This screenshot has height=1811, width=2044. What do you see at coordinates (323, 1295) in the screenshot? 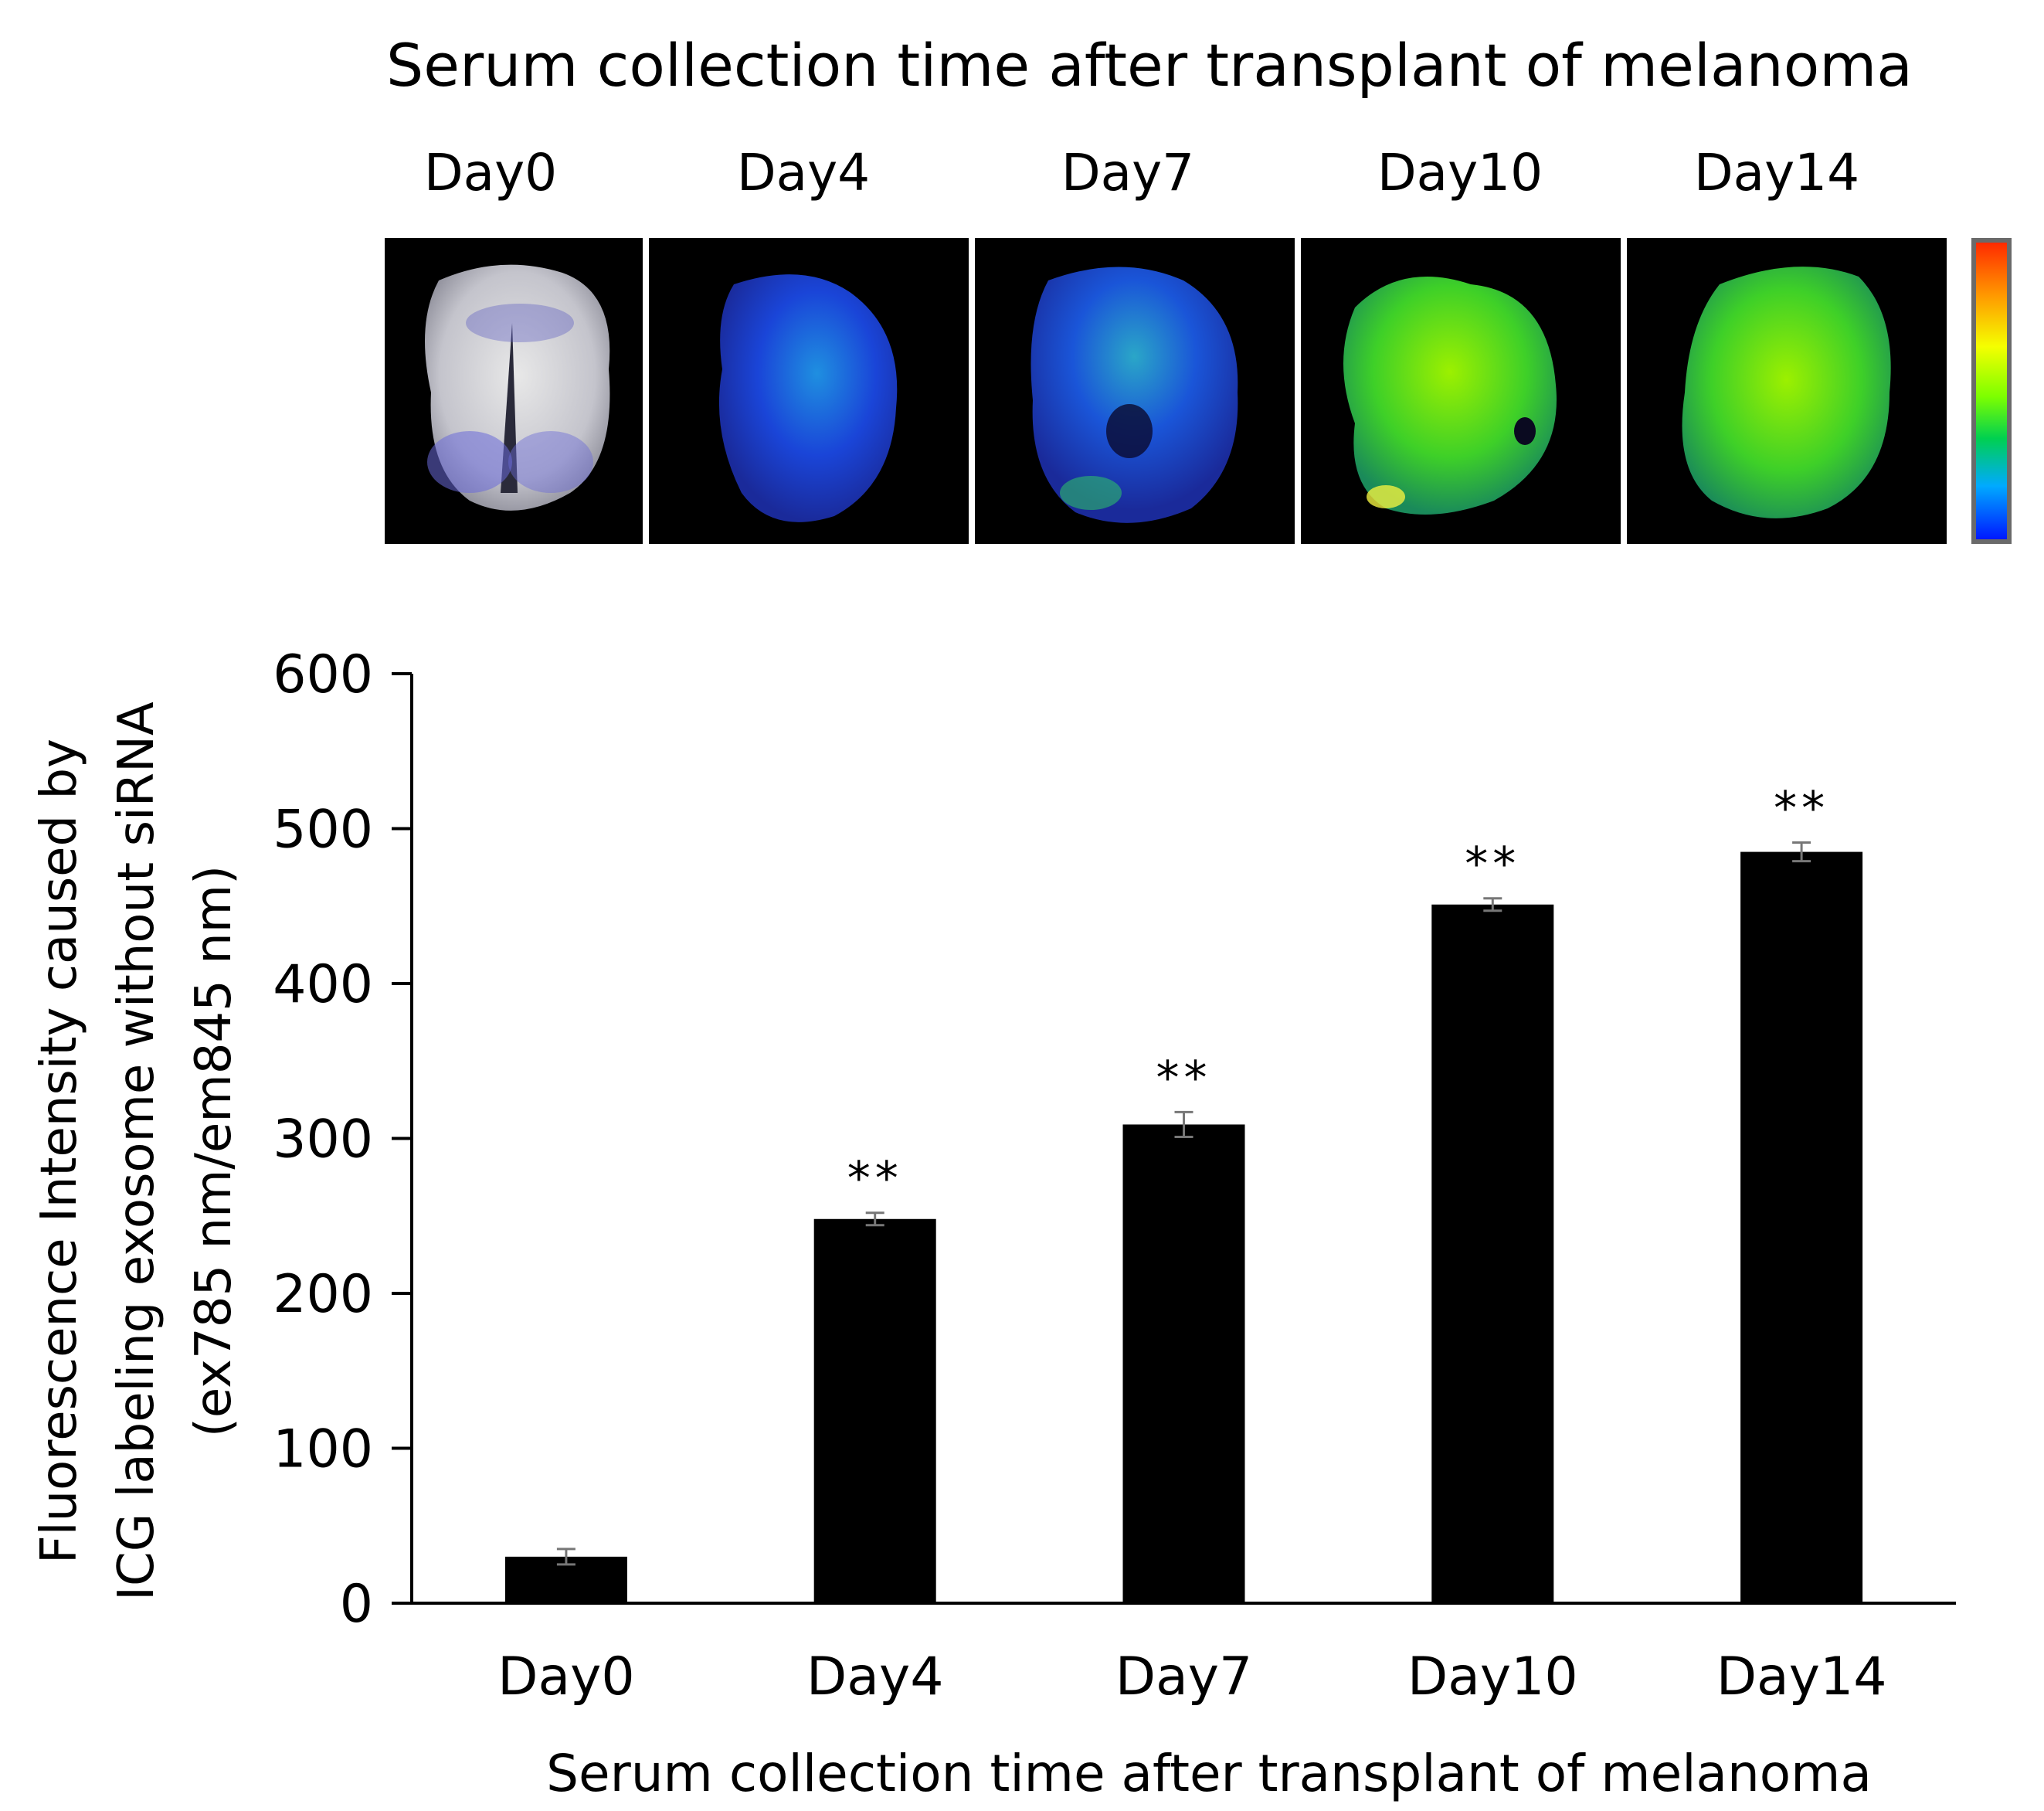
I see `y-tick-label-200: 200` at bounding box center [323, 1295].